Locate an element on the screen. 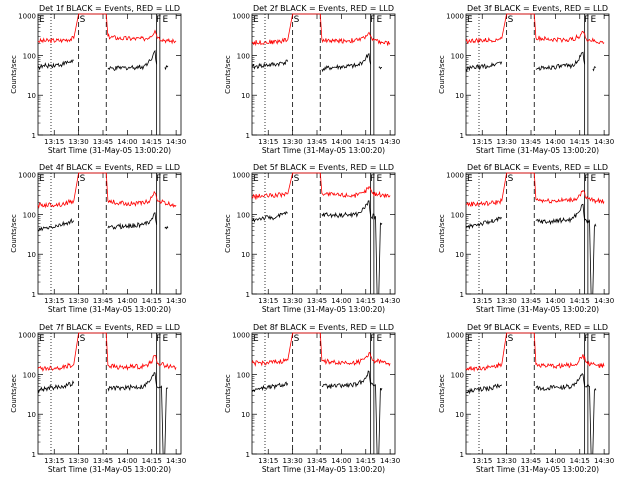  chart-title: Det 6f BLACK = Events, RED = LLD is located at coordinates (537, 167).